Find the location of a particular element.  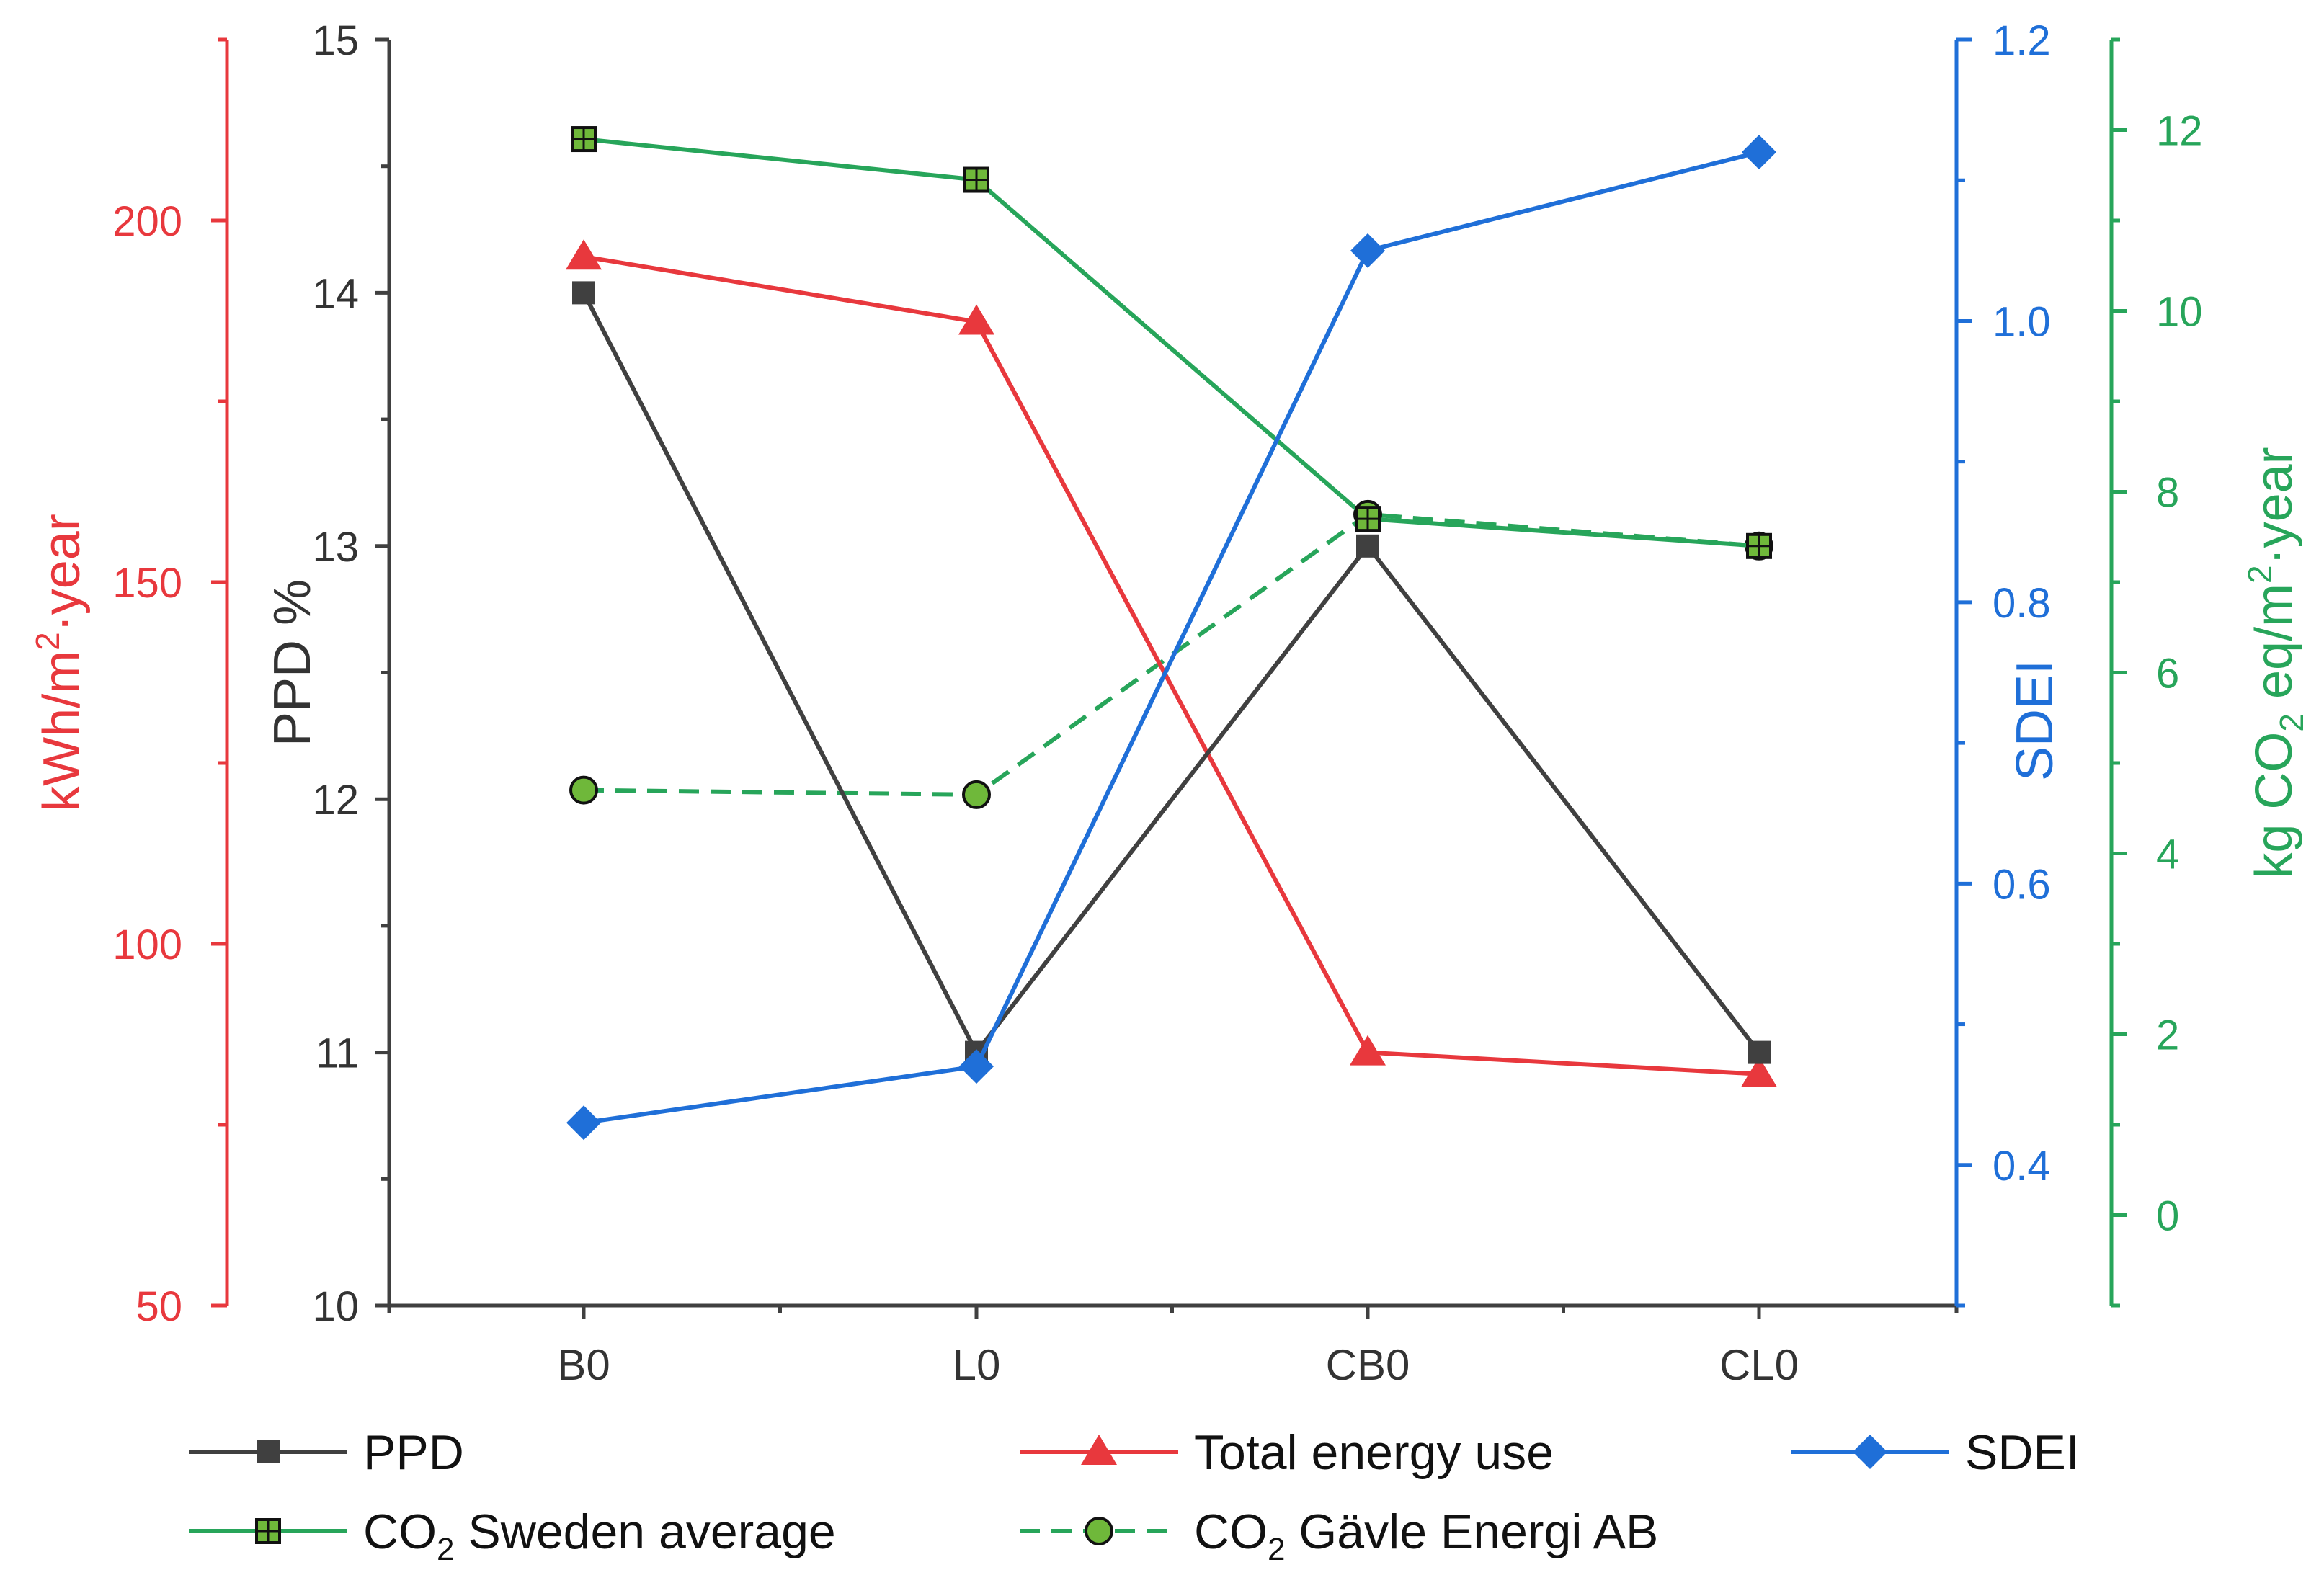

co2-tick-label: 0 is located at coordinates (2167, 1216).